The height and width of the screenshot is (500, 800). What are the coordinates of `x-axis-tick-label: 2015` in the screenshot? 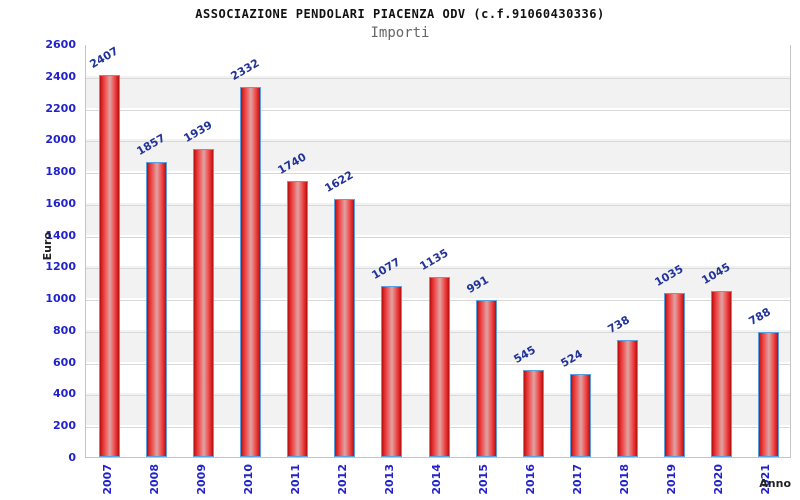 It's located at (484, 479).